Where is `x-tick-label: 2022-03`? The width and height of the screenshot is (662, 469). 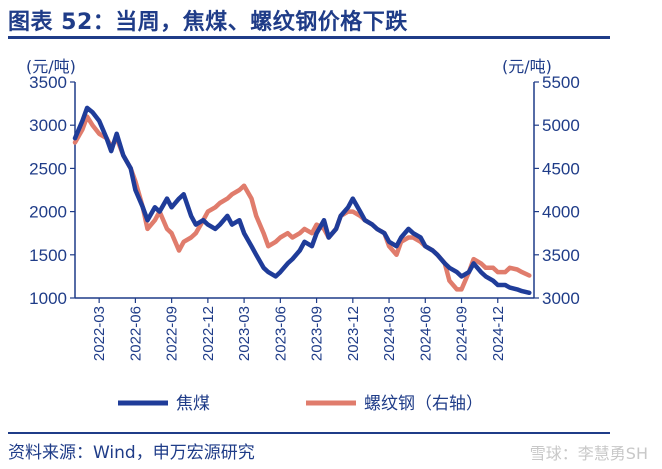
x-tick-label: 2022-03 is located at coordinates (99, 333).